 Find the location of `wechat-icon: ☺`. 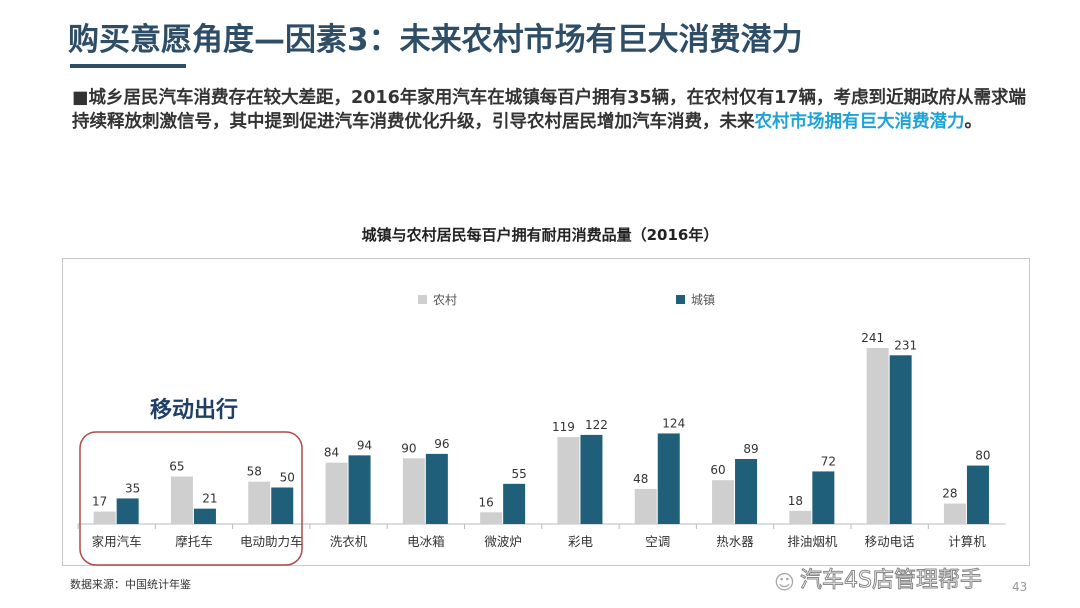

wechat-icon: ☺ is located at coordinates (784, 582).